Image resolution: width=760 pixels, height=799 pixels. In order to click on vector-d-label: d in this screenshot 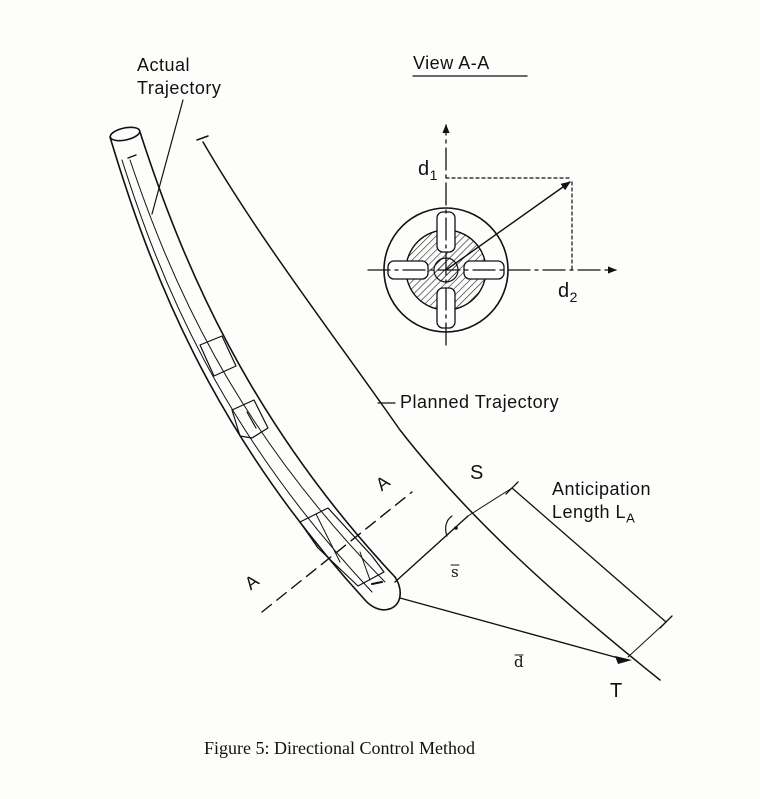, I will do `click(519, 662)`.